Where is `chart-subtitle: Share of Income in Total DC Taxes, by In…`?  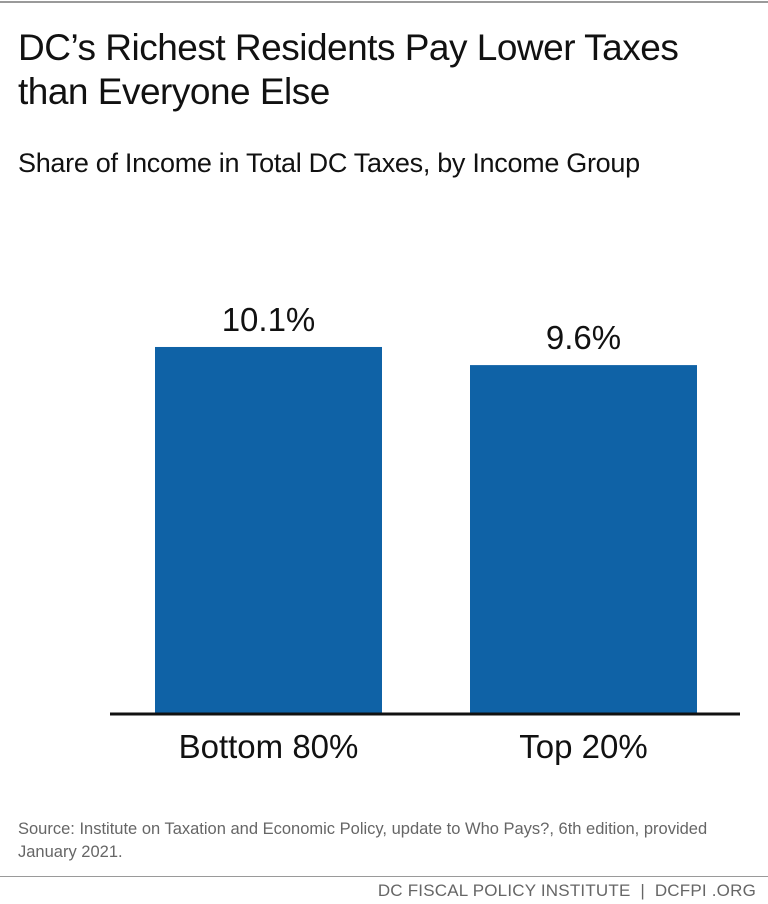
chart-subtitle: Share of Income in Total DC Taxes, by In… is located at coordinates (329, 163).